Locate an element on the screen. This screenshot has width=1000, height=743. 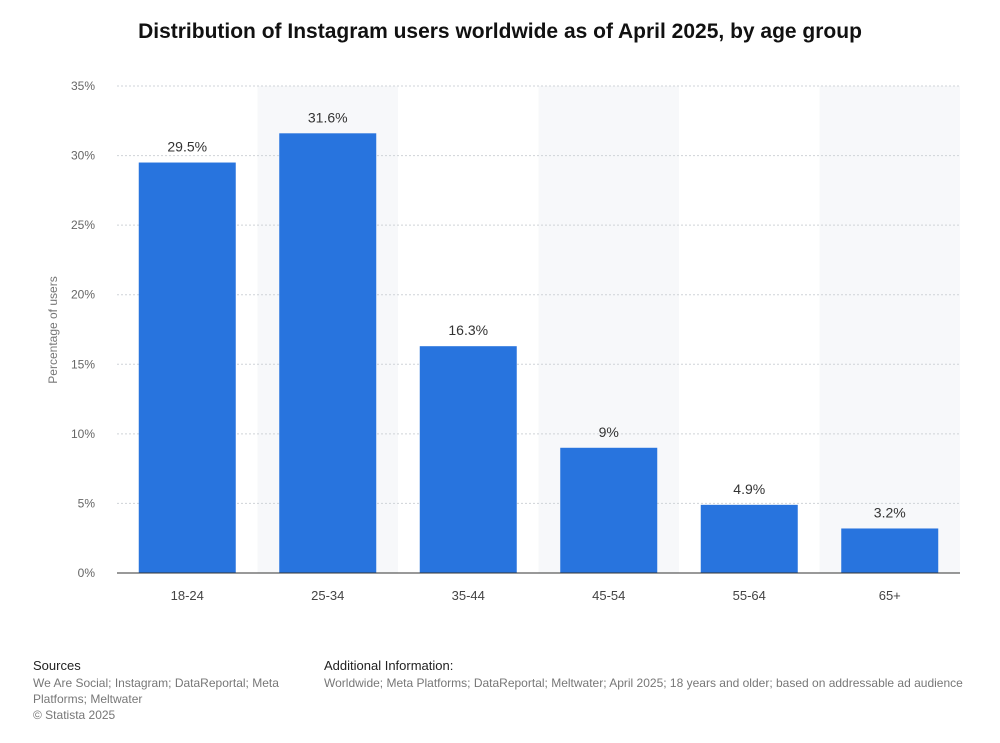
y-tick-label: 5% is located at coordinates (87, 503).